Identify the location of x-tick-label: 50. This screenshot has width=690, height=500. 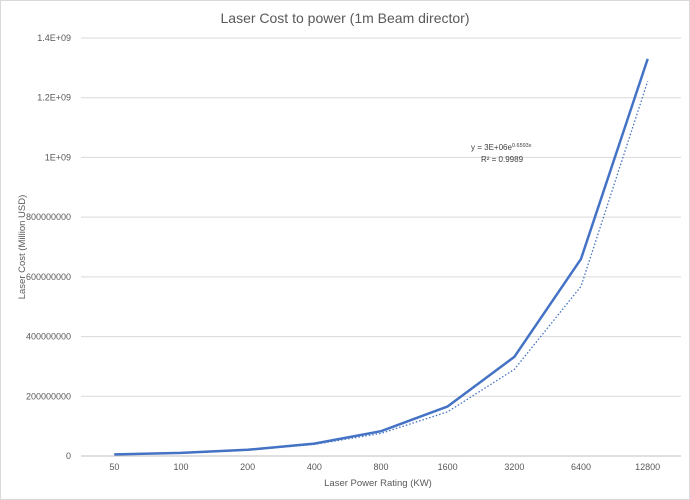
(114, 467).